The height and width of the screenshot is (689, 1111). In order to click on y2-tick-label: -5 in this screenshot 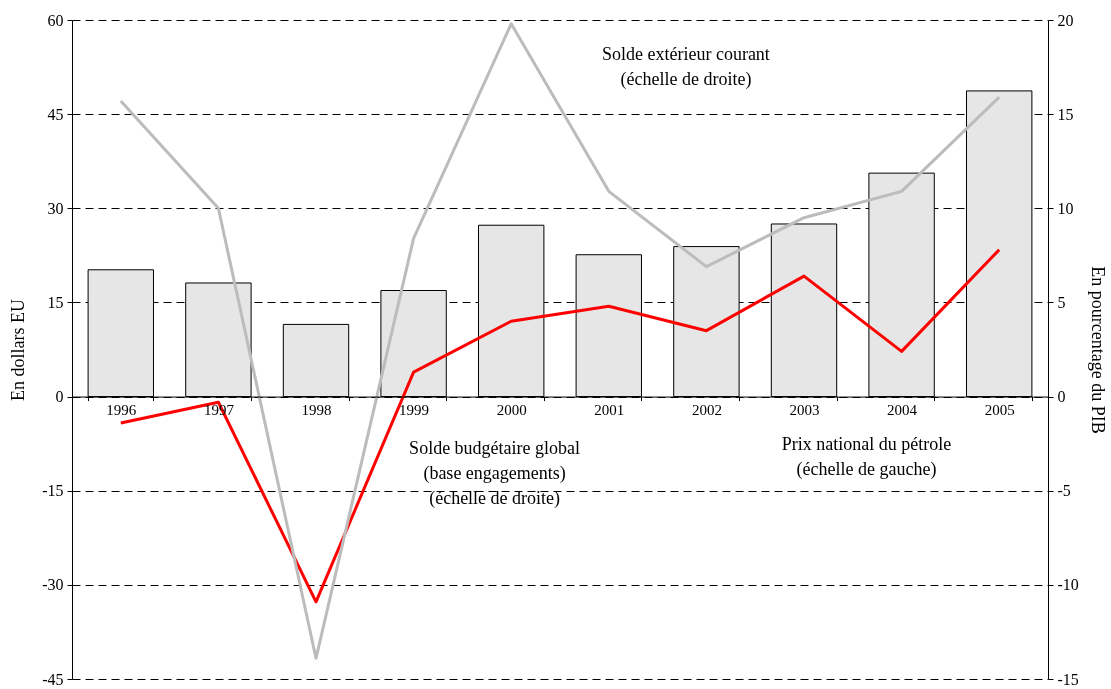, I will do `click(1064, 491)`.